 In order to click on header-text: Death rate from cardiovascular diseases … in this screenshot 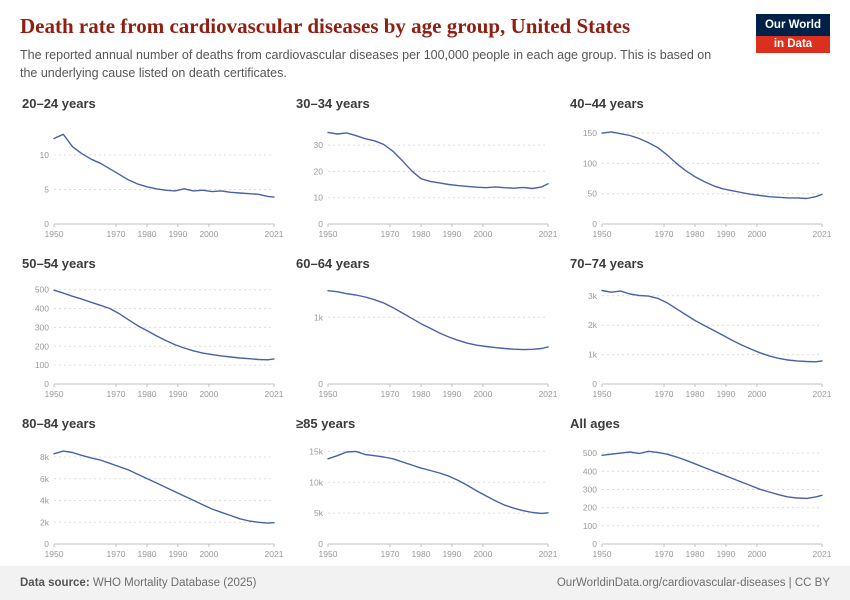, I will do `click(370, 48)`.